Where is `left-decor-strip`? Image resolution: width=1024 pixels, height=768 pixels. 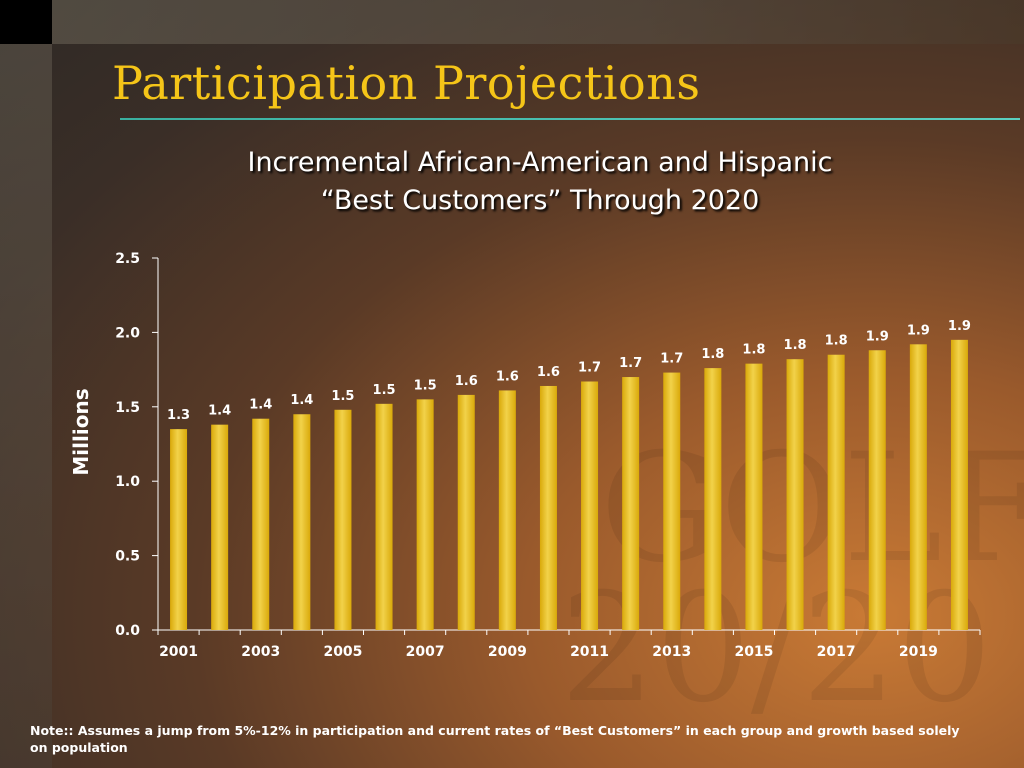 left-decor-strip is located at coordinates (26, 406).